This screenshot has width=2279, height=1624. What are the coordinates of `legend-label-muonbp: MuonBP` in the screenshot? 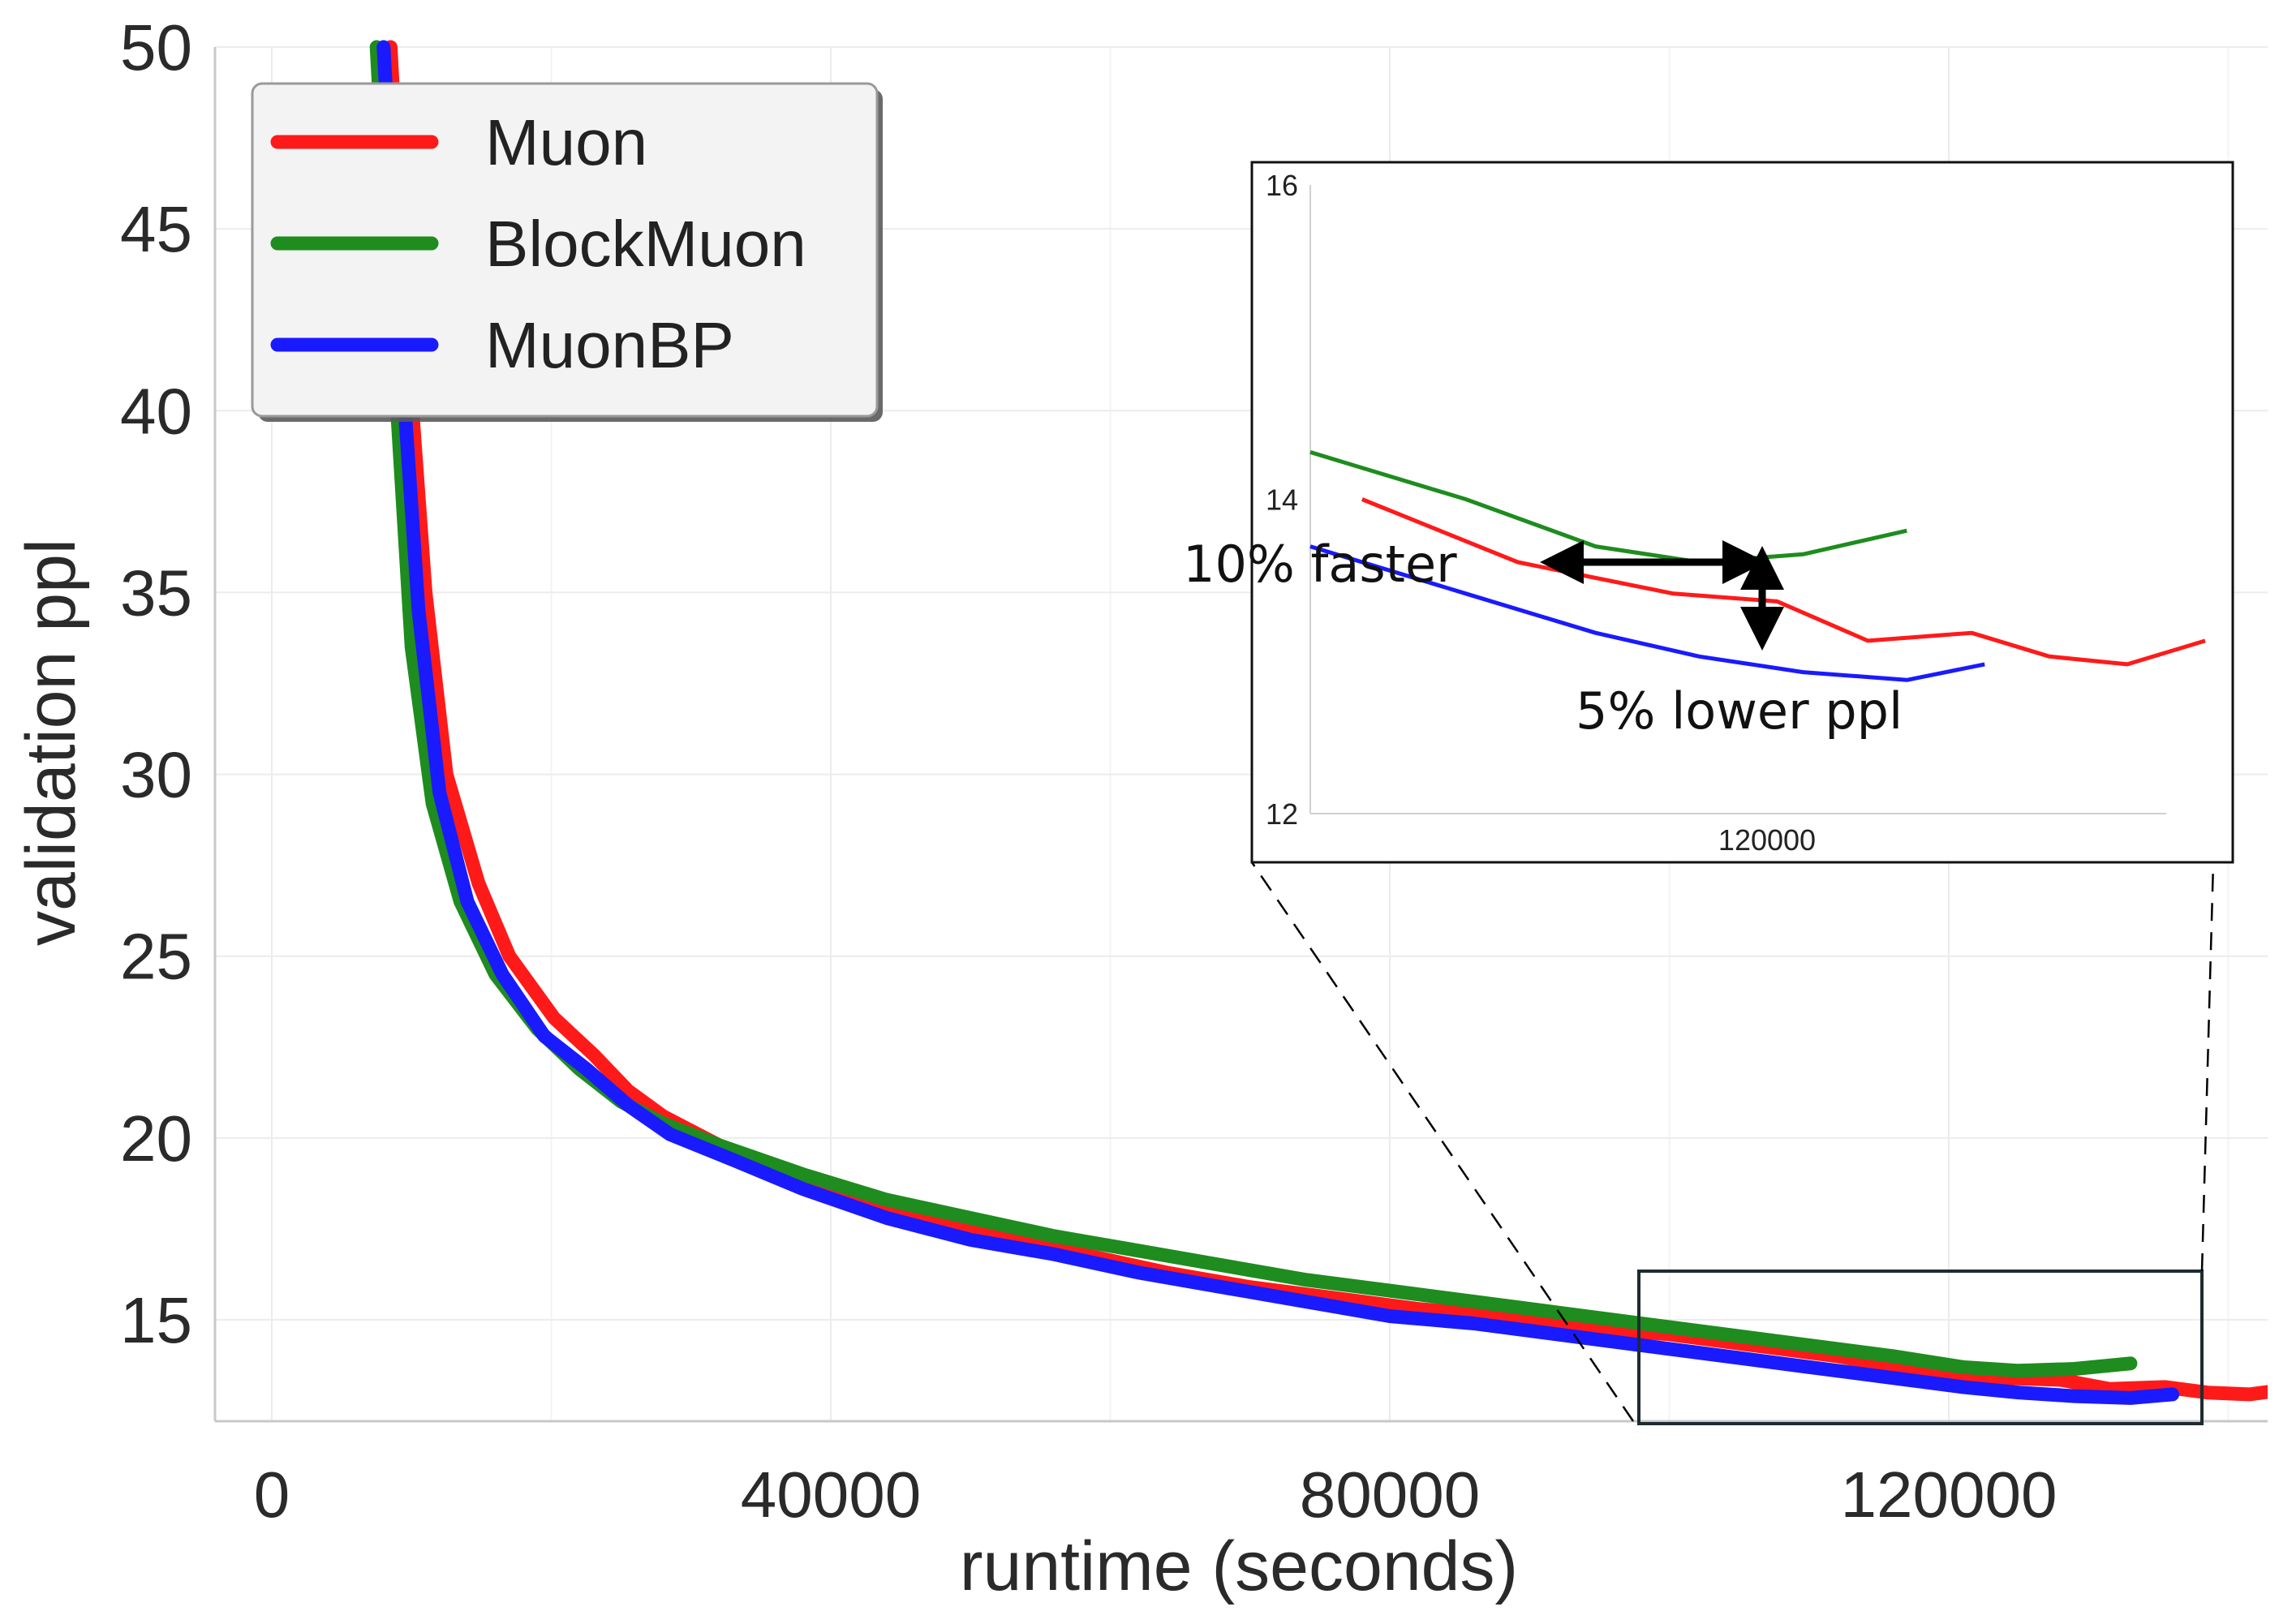 It's located at (609, 345).